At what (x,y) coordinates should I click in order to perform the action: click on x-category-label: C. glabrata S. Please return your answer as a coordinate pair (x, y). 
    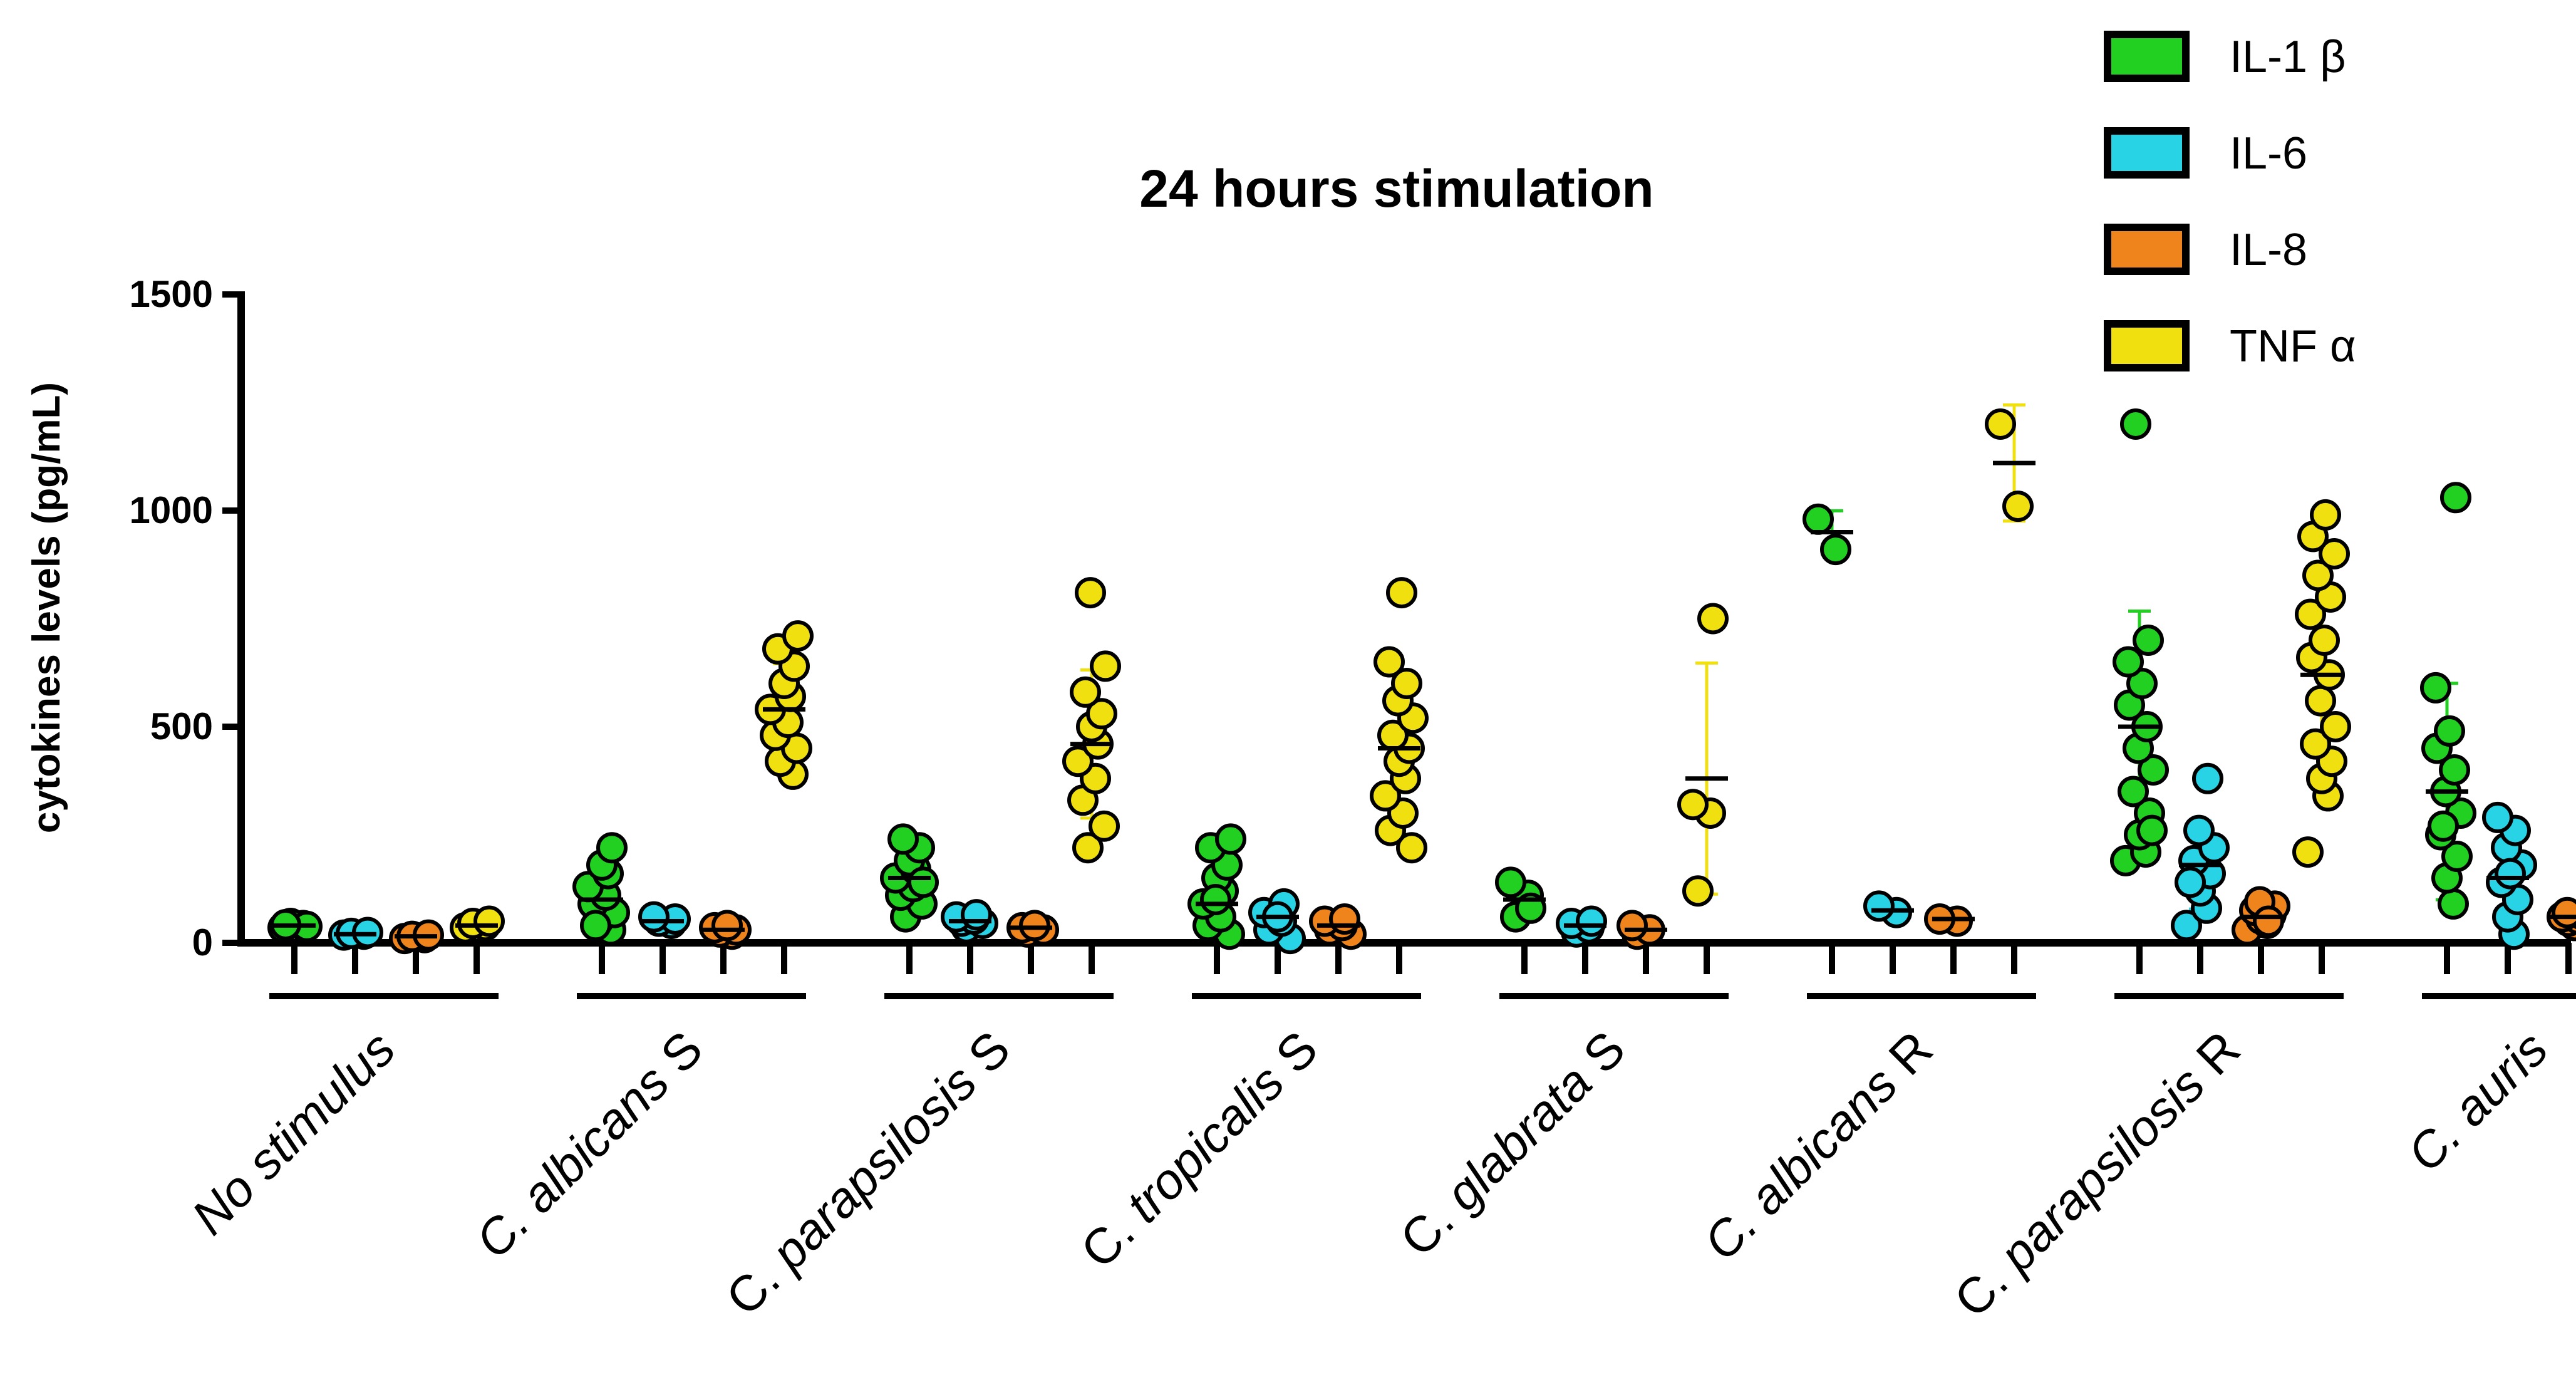
    Looking at the image, I should click on (1512, 1143).